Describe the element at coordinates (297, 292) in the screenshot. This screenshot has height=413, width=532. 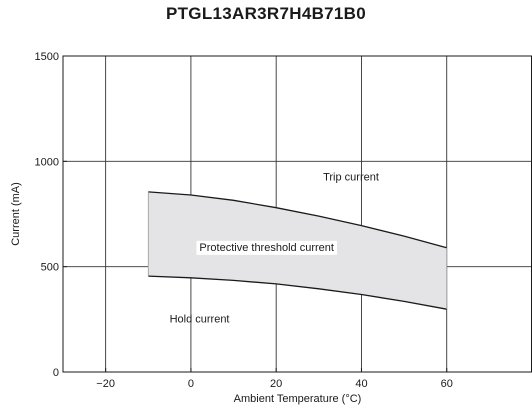
I see `hold-current-line` at that location.